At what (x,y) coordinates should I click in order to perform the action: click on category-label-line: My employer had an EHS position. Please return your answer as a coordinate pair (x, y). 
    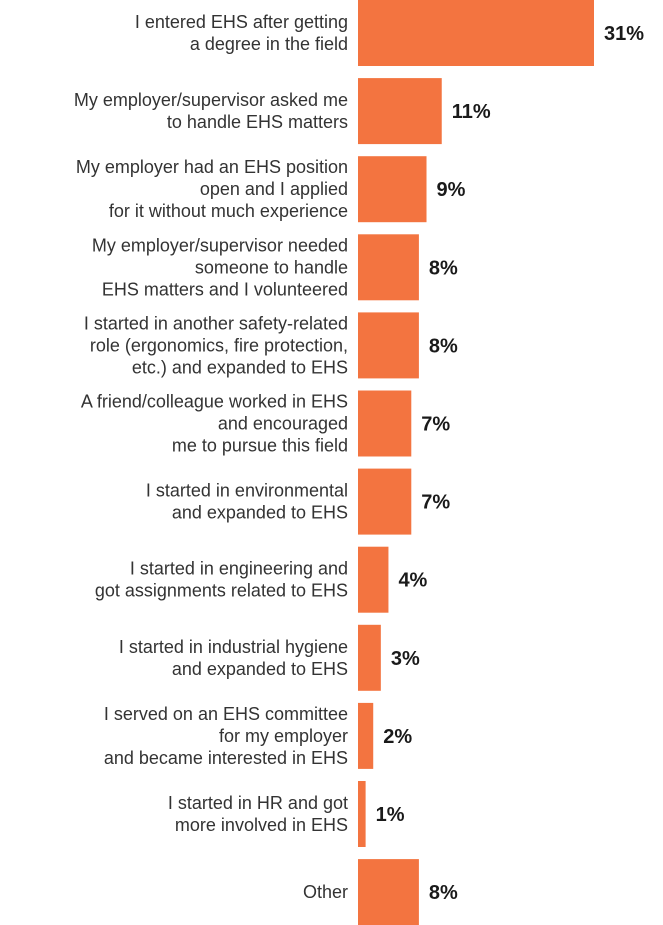
    Looking at the image, I should click on (212, 167).